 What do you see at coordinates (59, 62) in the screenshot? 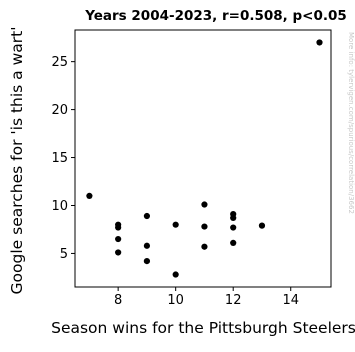
I see `y-tick-label: 25` at bounding box center [59, 62].